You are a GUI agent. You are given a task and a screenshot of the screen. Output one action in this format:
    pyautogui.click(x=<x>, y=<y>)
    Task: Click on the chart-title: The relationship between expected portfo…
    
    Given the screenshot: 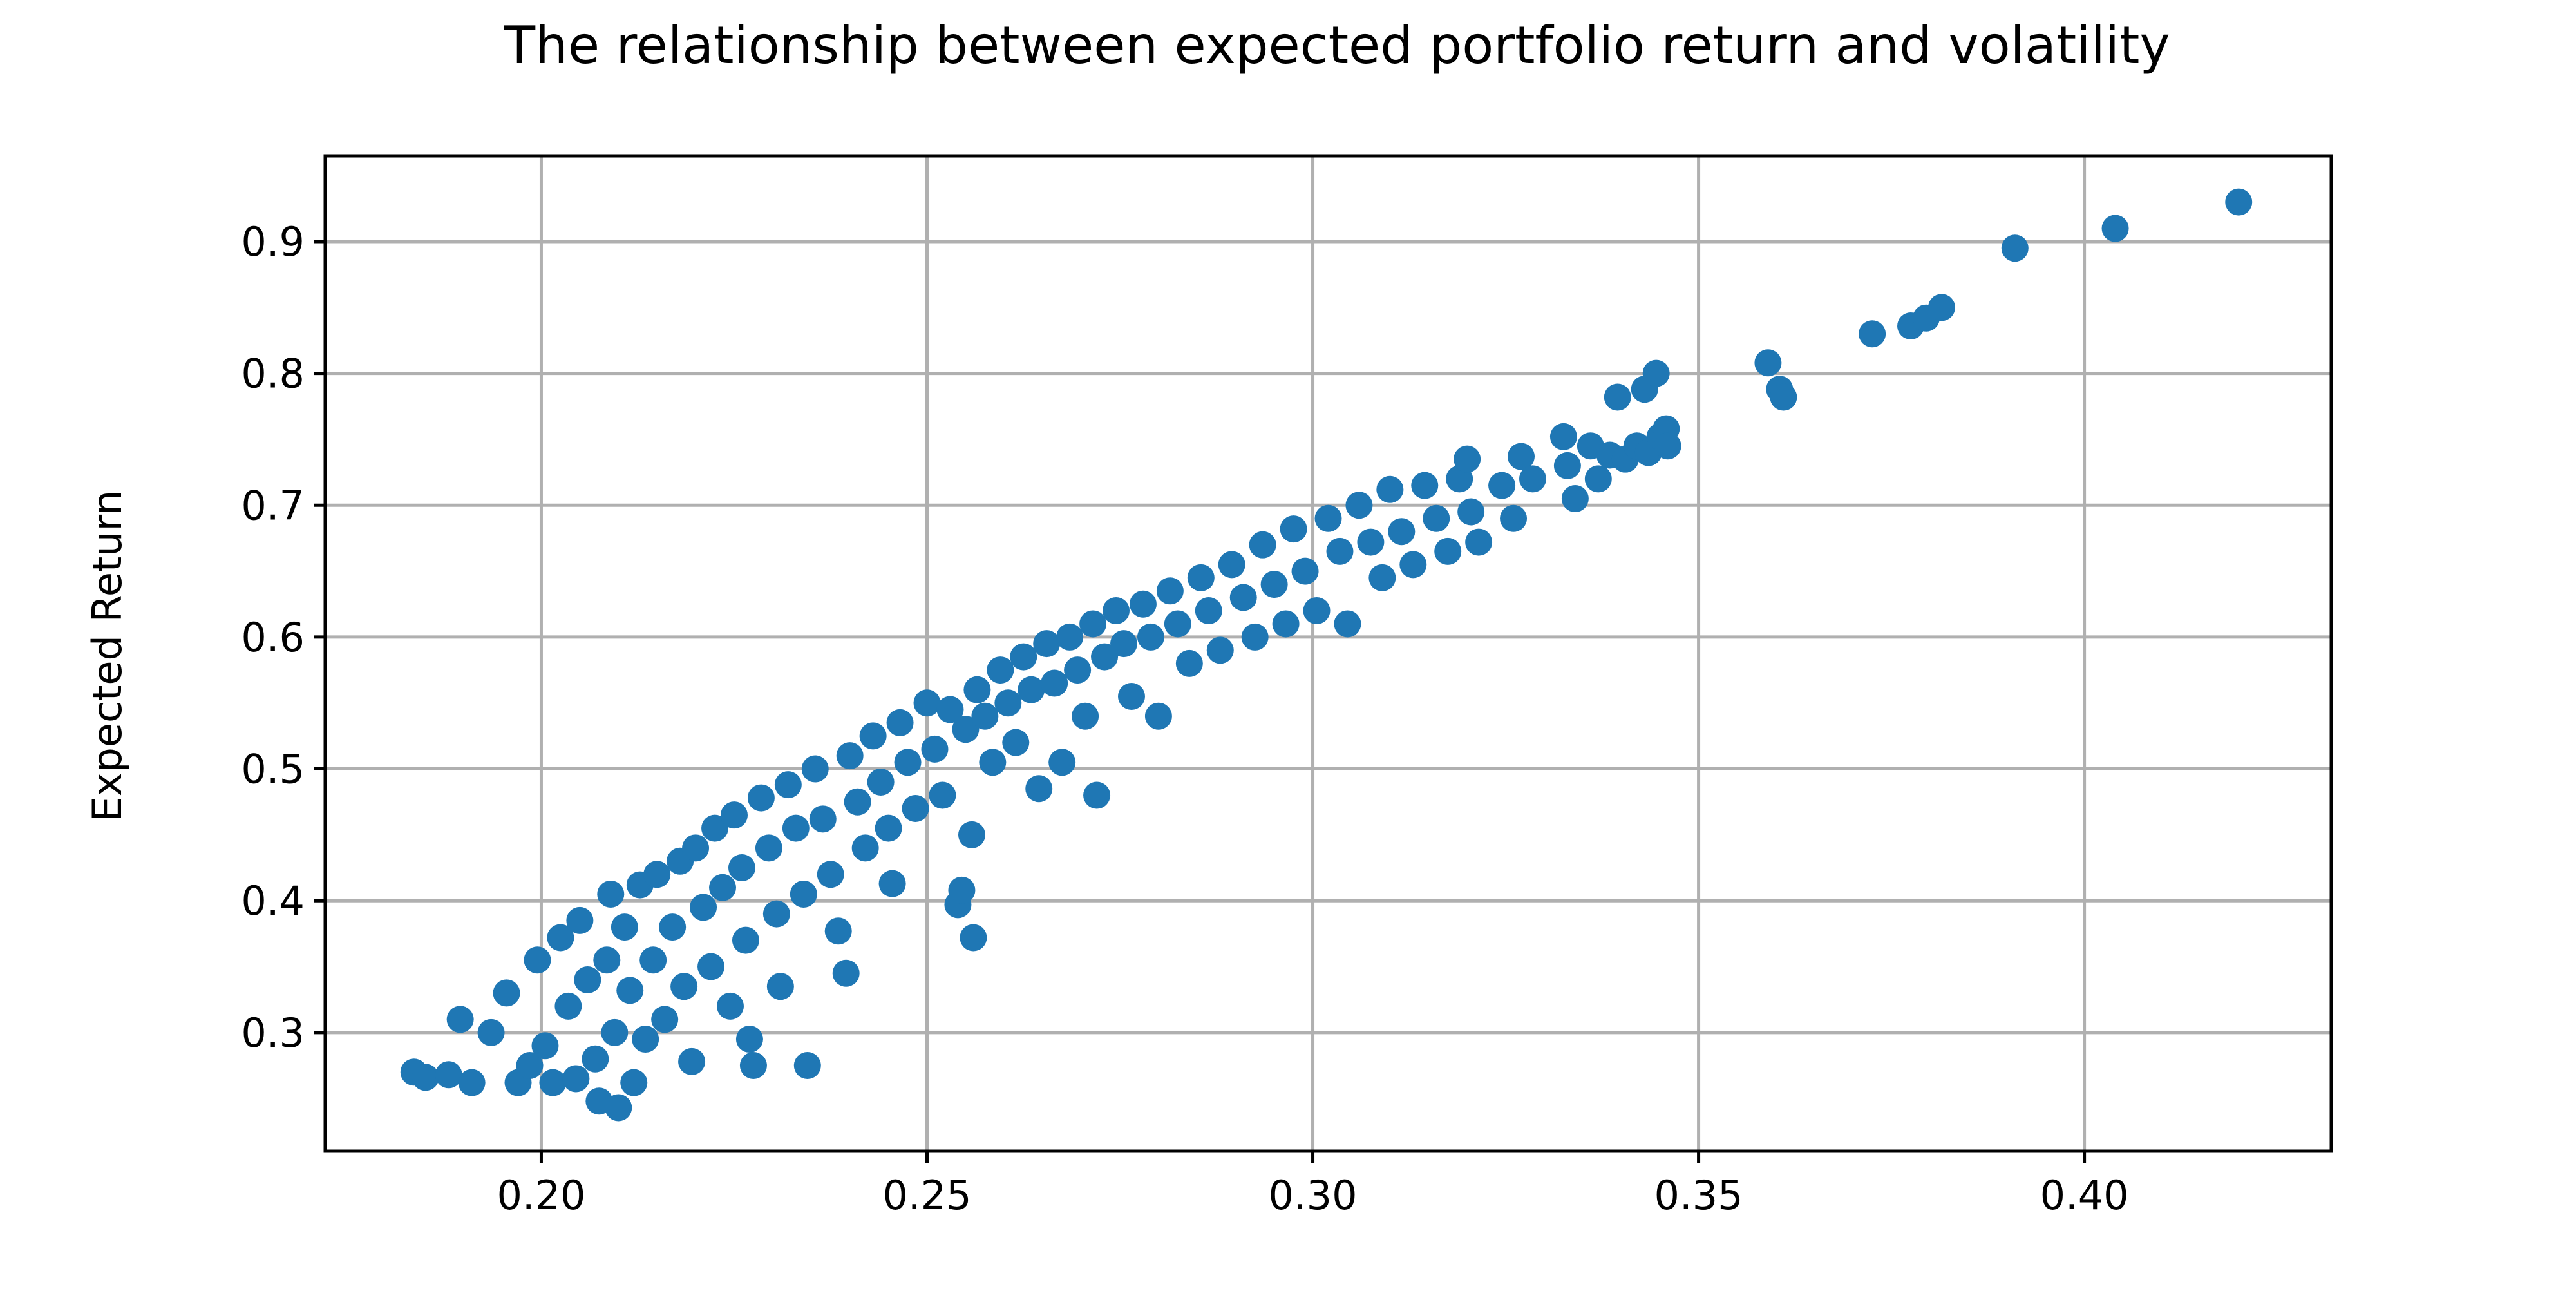 What is the action you would take?
    pyautogui.click(x=1337, y=45)
    